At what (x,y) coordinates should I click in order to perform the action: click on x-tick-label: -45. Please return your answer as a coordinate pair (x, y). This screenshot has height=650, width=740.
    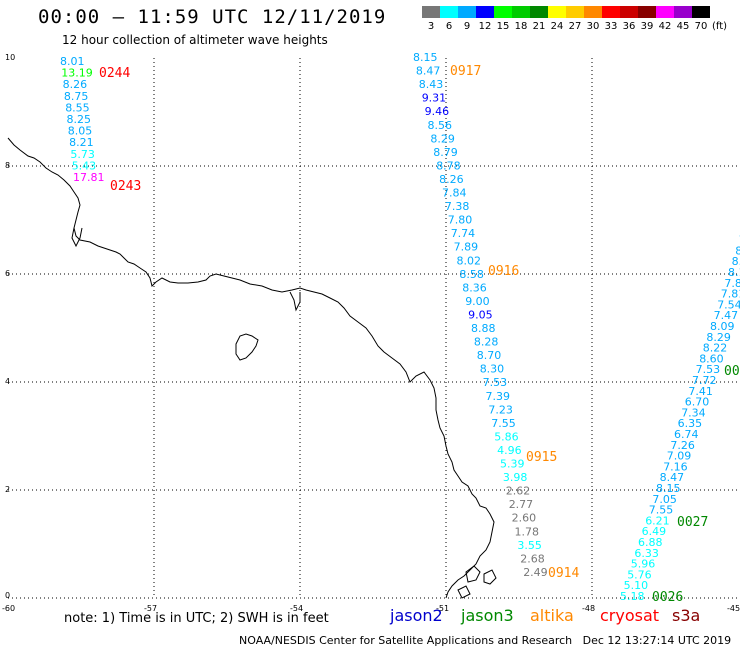
    Looking at the image, I should click on (733, 608).